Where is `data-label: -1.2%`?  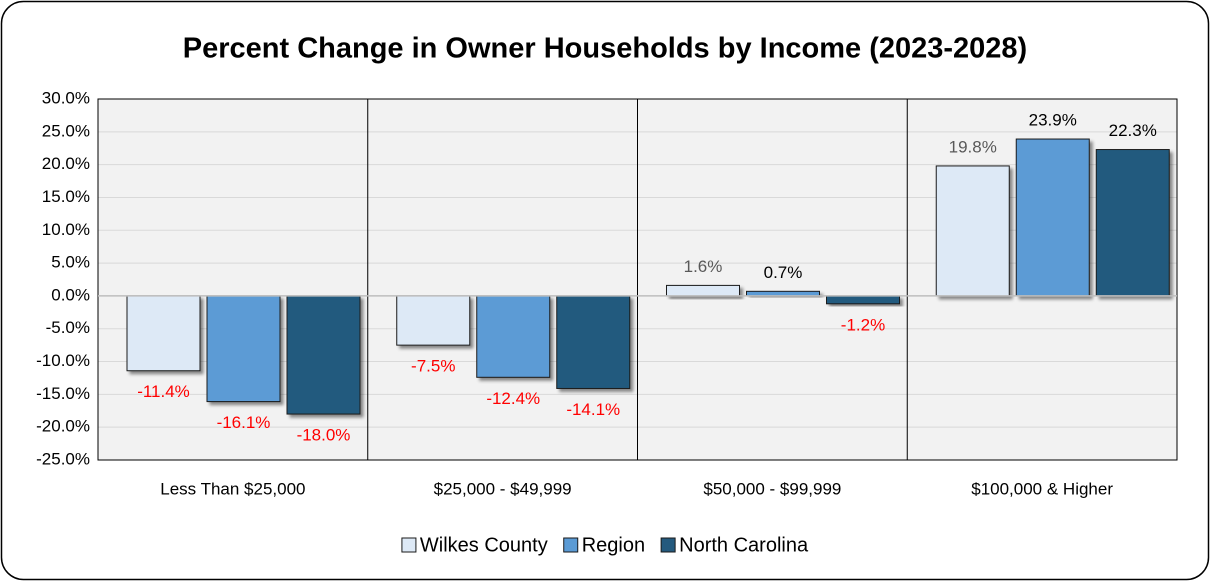
data-label: -1.2% is located at coordinates (863, 324).